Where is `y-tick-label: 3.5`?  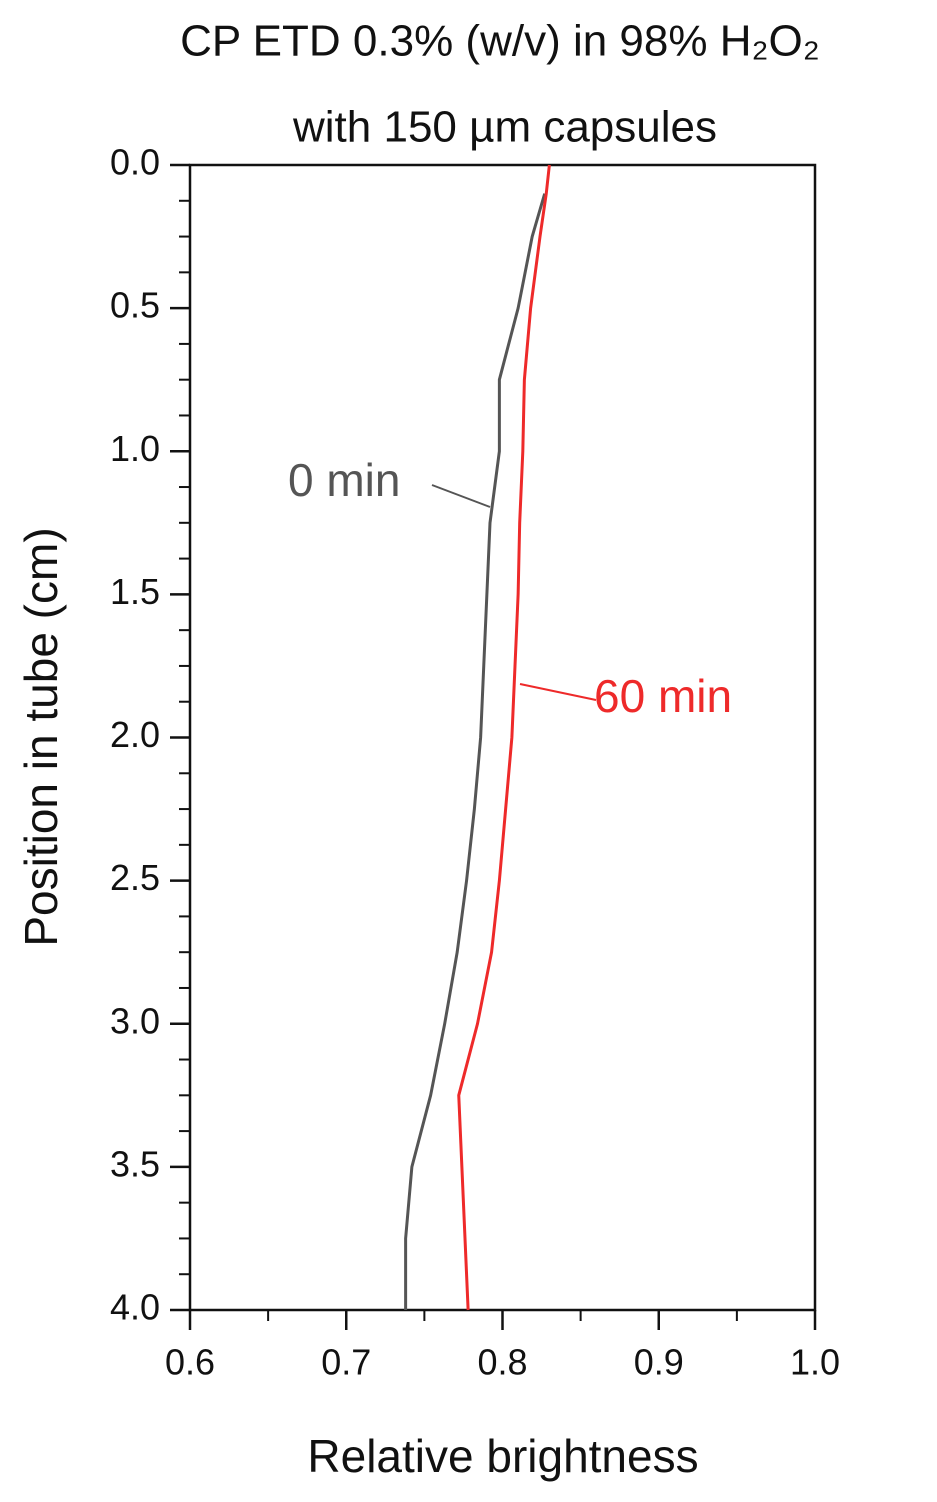
y-tick-label: 3.5 is located at coordinates (135, 1163).